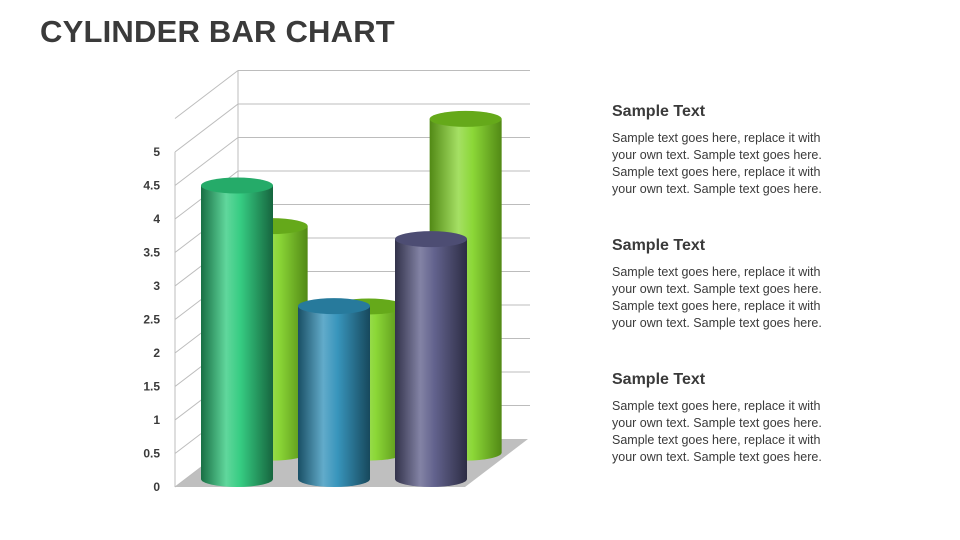 Image resolution: width=960 pixels, height=540 pixels. Describe the element at coordinates (151, 253) in the screenshot. I see `y-tick-label: 3.5` at that location.